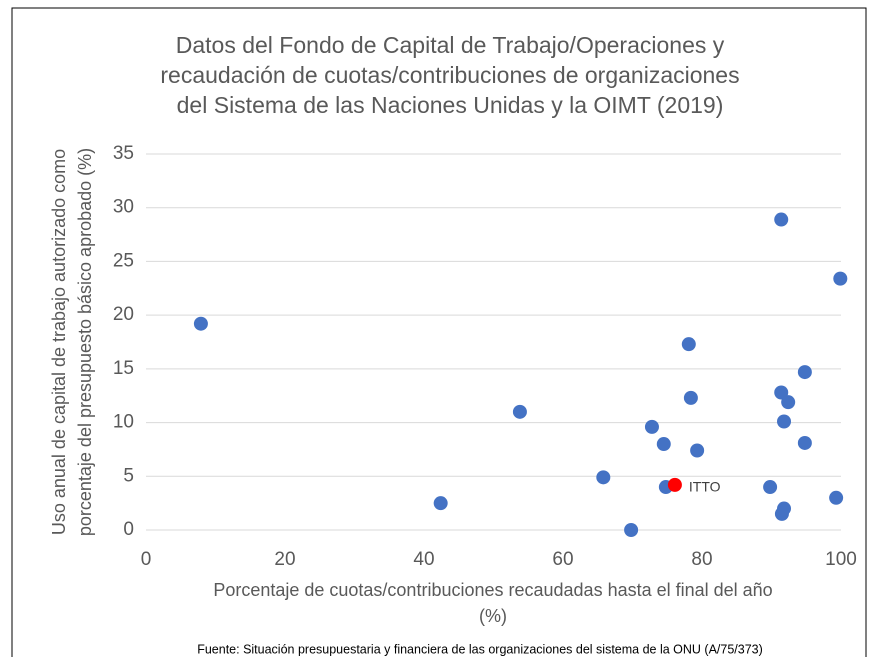  I want to click on y-tick-label: 35, so click(123, 153).